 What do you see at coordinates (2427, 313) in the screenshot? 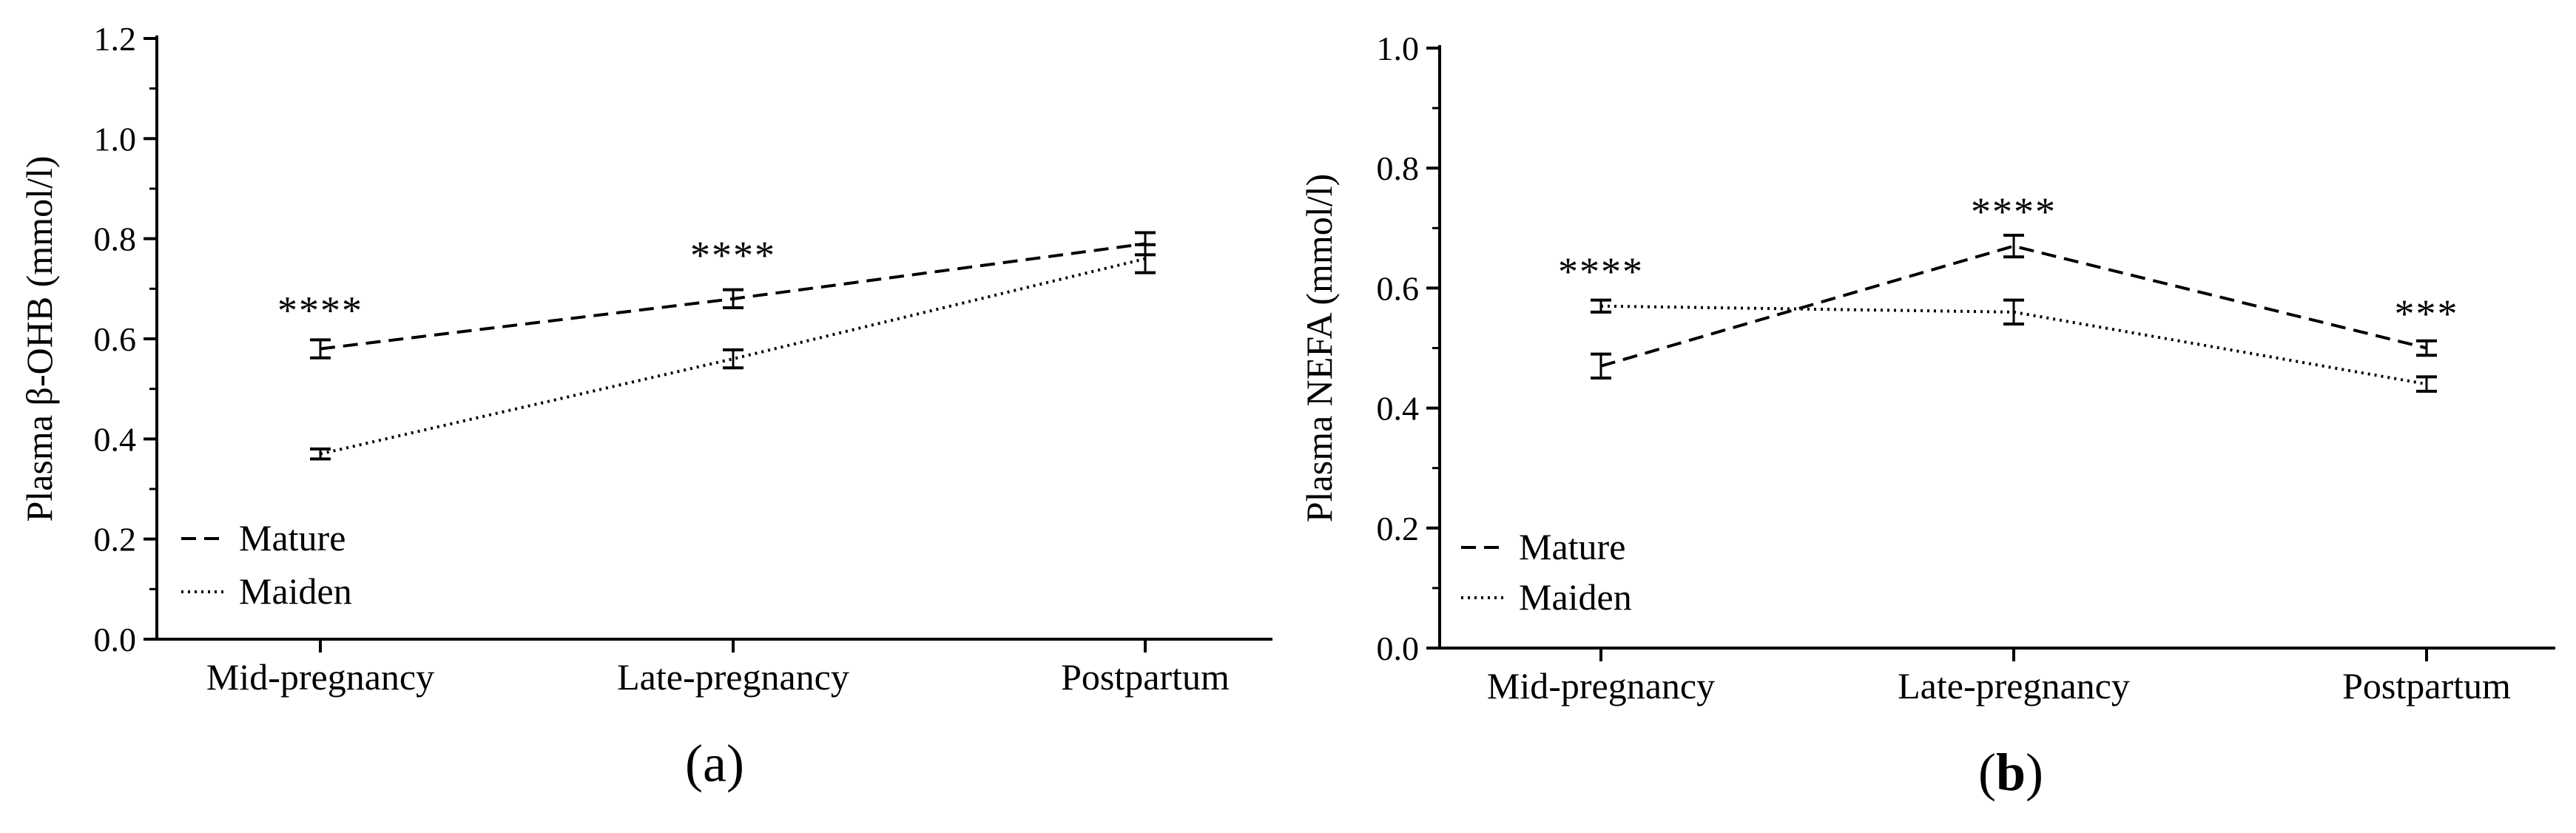
I see `significance-marker: ***` at bounding box center [2427, 313].